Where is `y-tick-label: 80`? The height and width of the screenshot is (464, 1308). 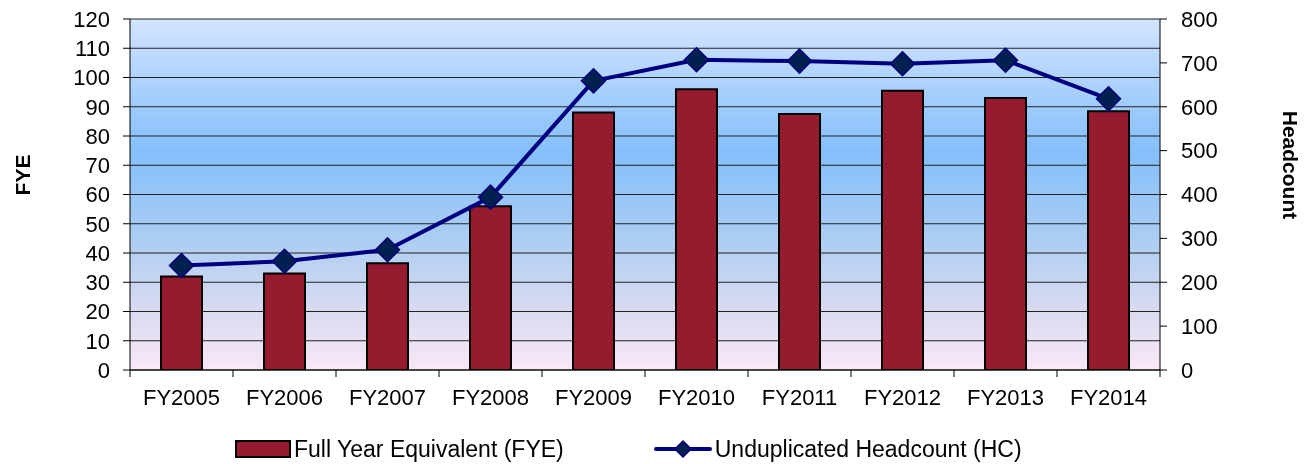
y-tick-label: 80 is located at coordinates (97, 136).